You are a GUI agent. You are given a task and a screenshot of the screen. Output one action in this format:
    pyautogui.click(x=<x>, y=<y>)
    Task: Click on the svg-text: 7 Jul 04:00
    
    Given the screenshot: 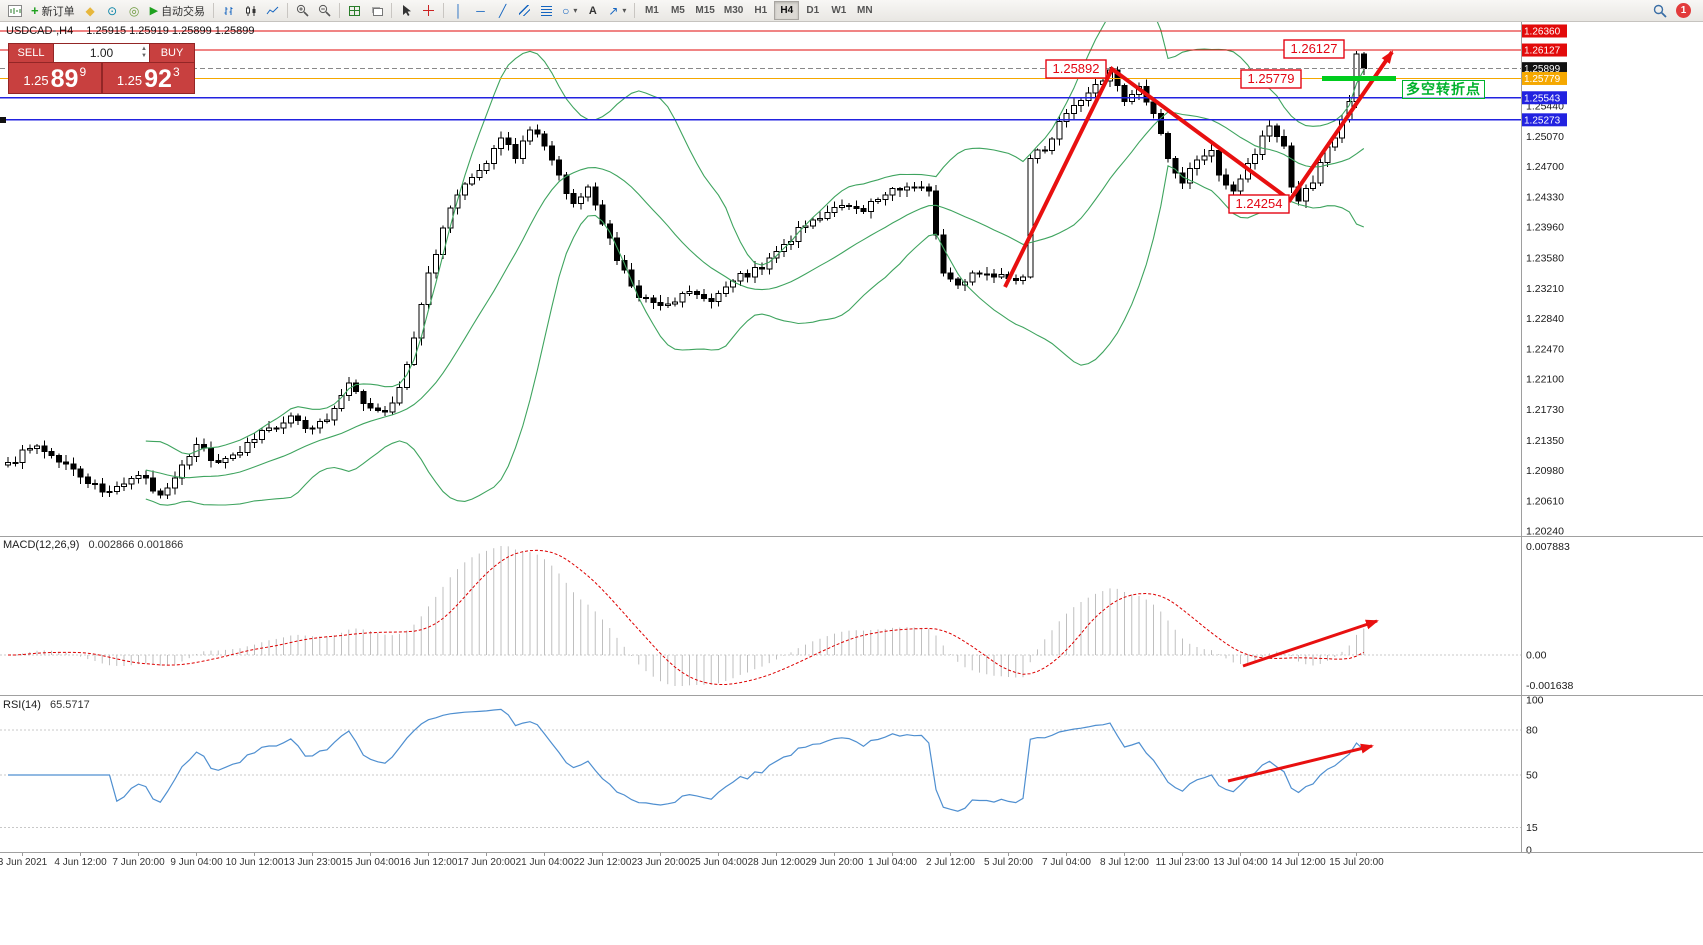 What is the action you would take?
    pyautogui.click(x=1066, y=862)
    